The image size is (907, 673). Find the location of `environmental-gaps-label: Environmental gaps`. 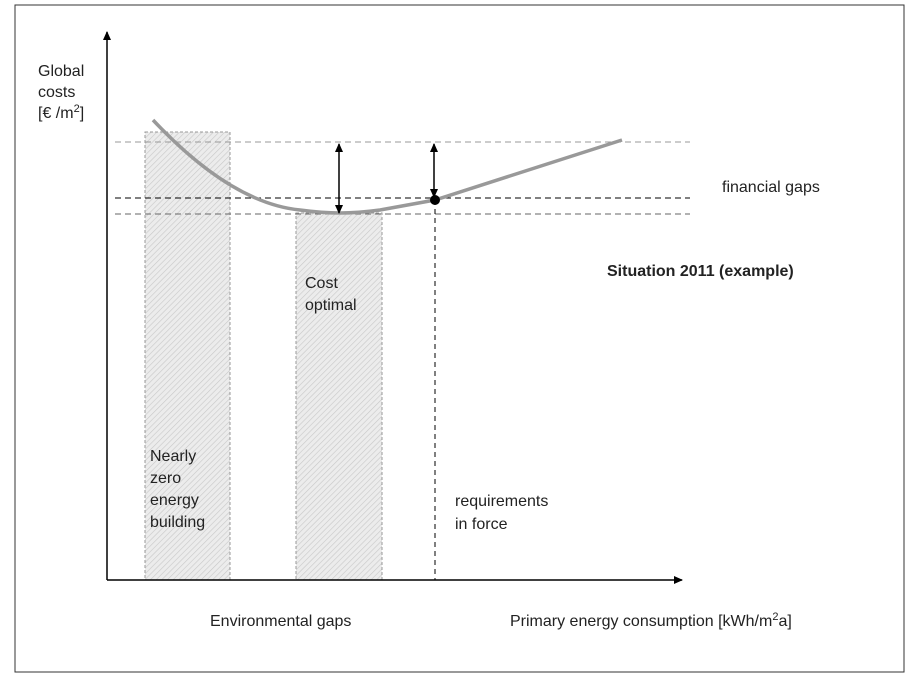

environmental-gaps-label: Environmental gaps is located at coordinates (280, 621).